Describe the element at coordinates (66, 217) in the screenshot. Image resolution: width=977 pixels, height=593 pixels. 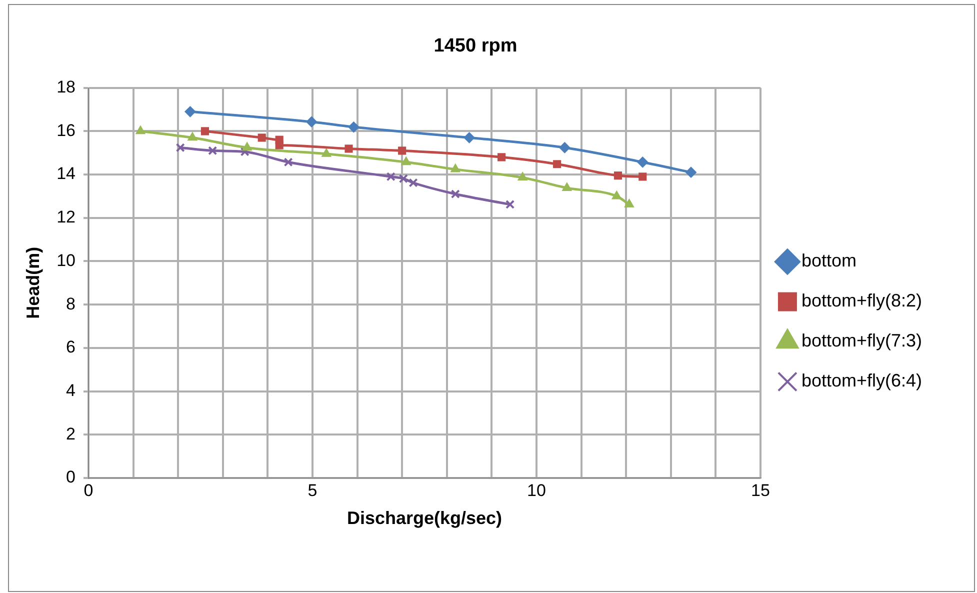
I see `y-tick-label: 12` at that location.